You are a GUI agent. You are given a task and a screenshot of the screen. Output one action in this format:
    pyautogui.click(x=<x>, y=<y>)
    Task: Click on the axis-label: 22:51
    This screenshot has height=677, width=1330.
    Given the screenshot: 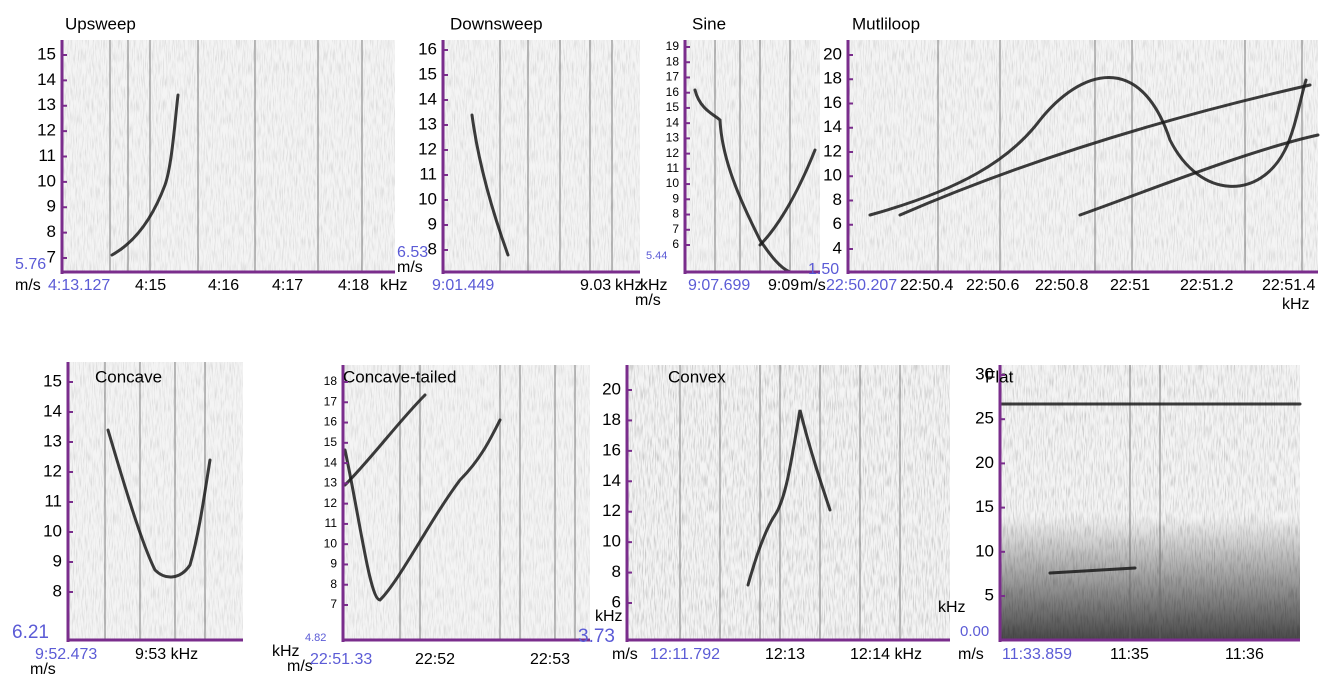 What is the action you would take?
    pyautogui.click(x=1130, y=285)
    